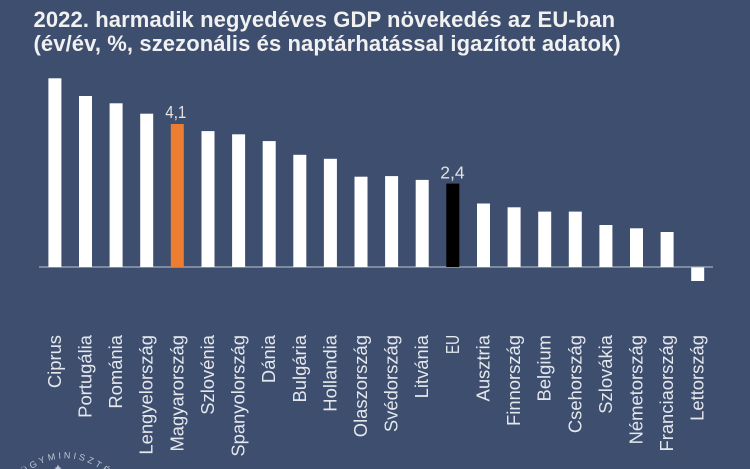  I want to click on svg-text: Németország, so click(636, 389).